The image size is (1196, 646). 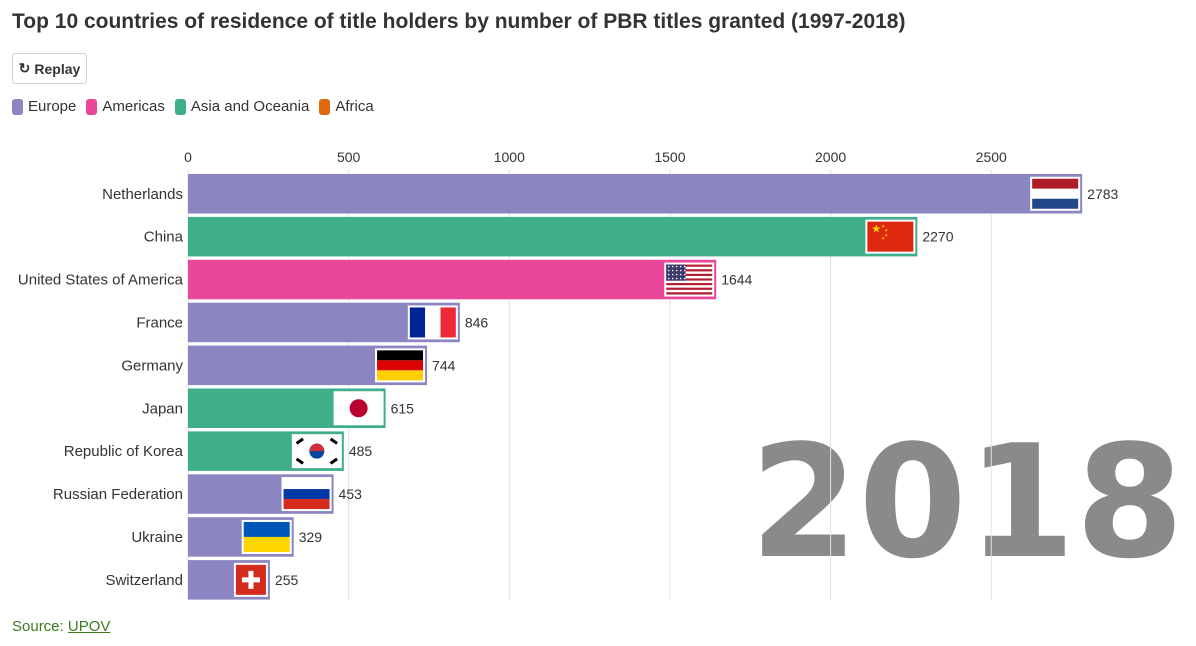 I want to click on bar-group: Japan 615, so click(x=278, y=408).